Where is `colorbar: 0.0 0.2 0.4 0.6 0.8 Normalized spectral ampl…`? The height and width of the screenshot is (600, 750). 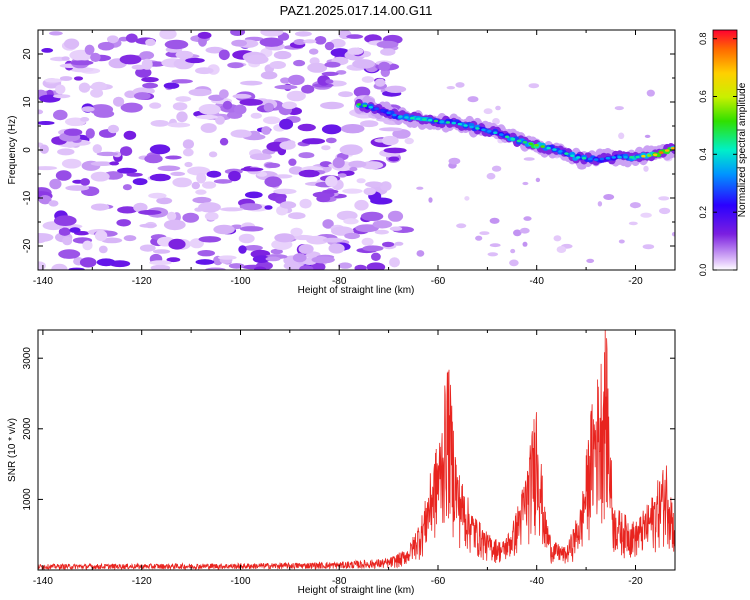 colorbar: 0.0 0.2 0.4 0.6 0.8 Normalized spectral ampl… is located at coordinates (723, 153).